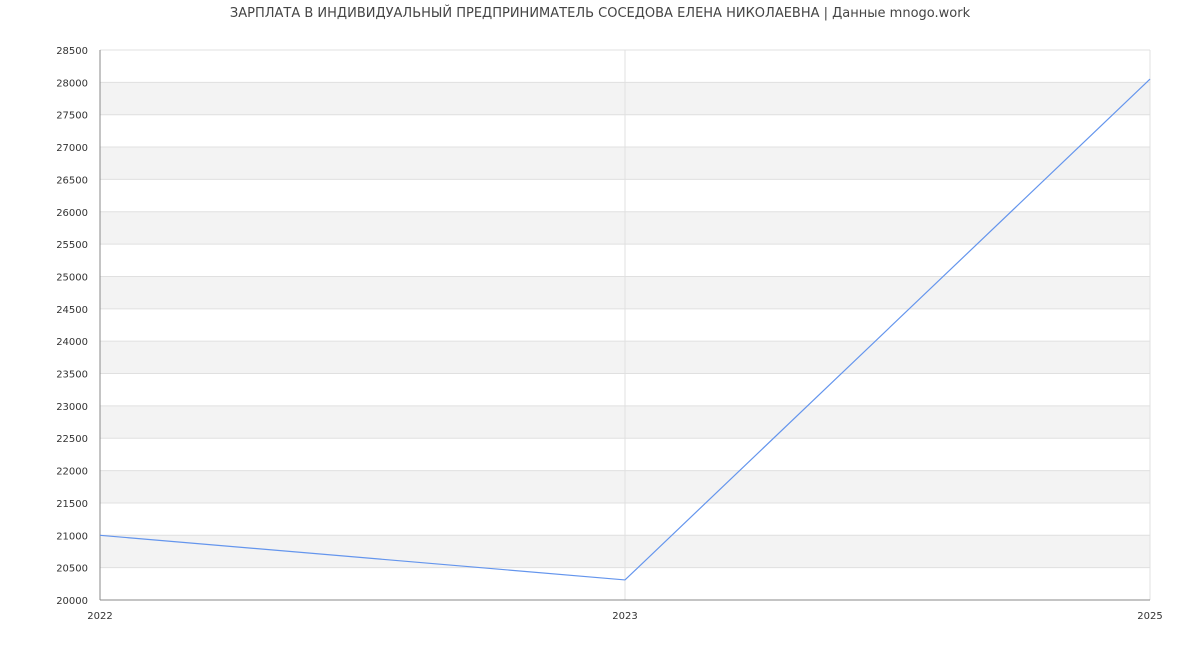 The width and height of the screenshot is (1200, 650). I want to click on y-tick-label: 24000, so click(72, 342).